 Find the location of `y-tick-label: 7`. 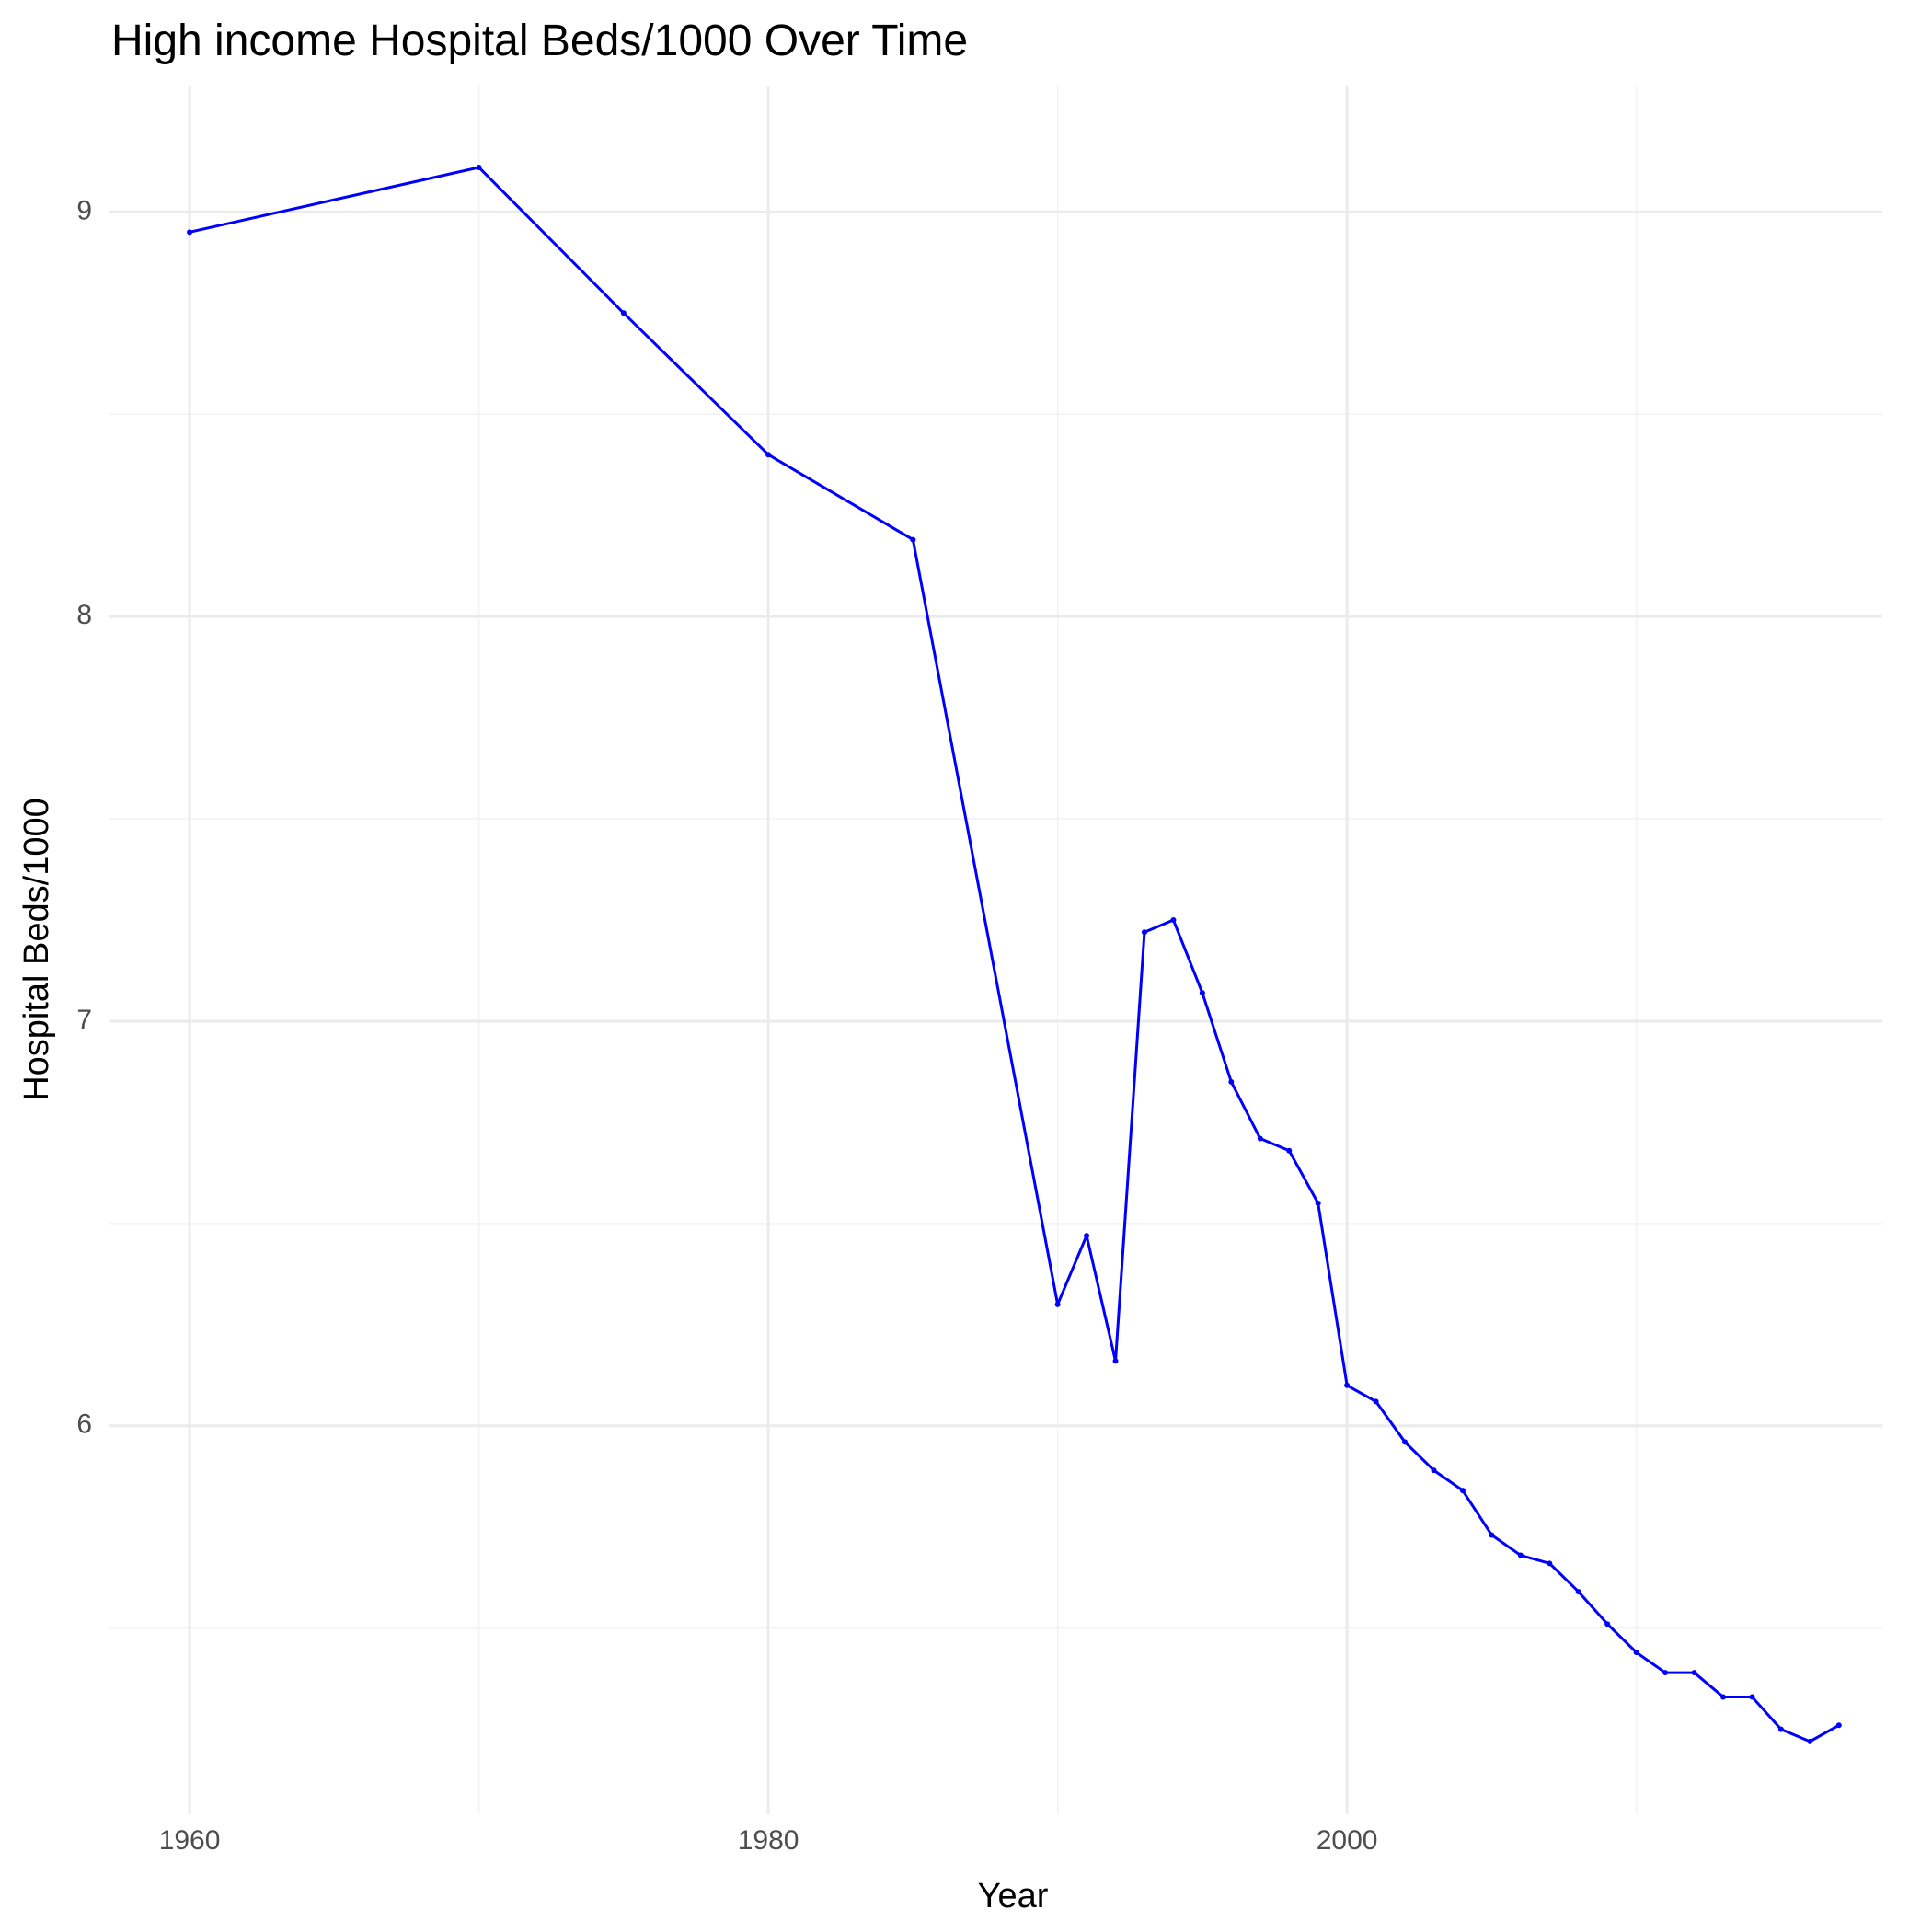

y-tick-label: 7 is located at coordinates (84, 1020).